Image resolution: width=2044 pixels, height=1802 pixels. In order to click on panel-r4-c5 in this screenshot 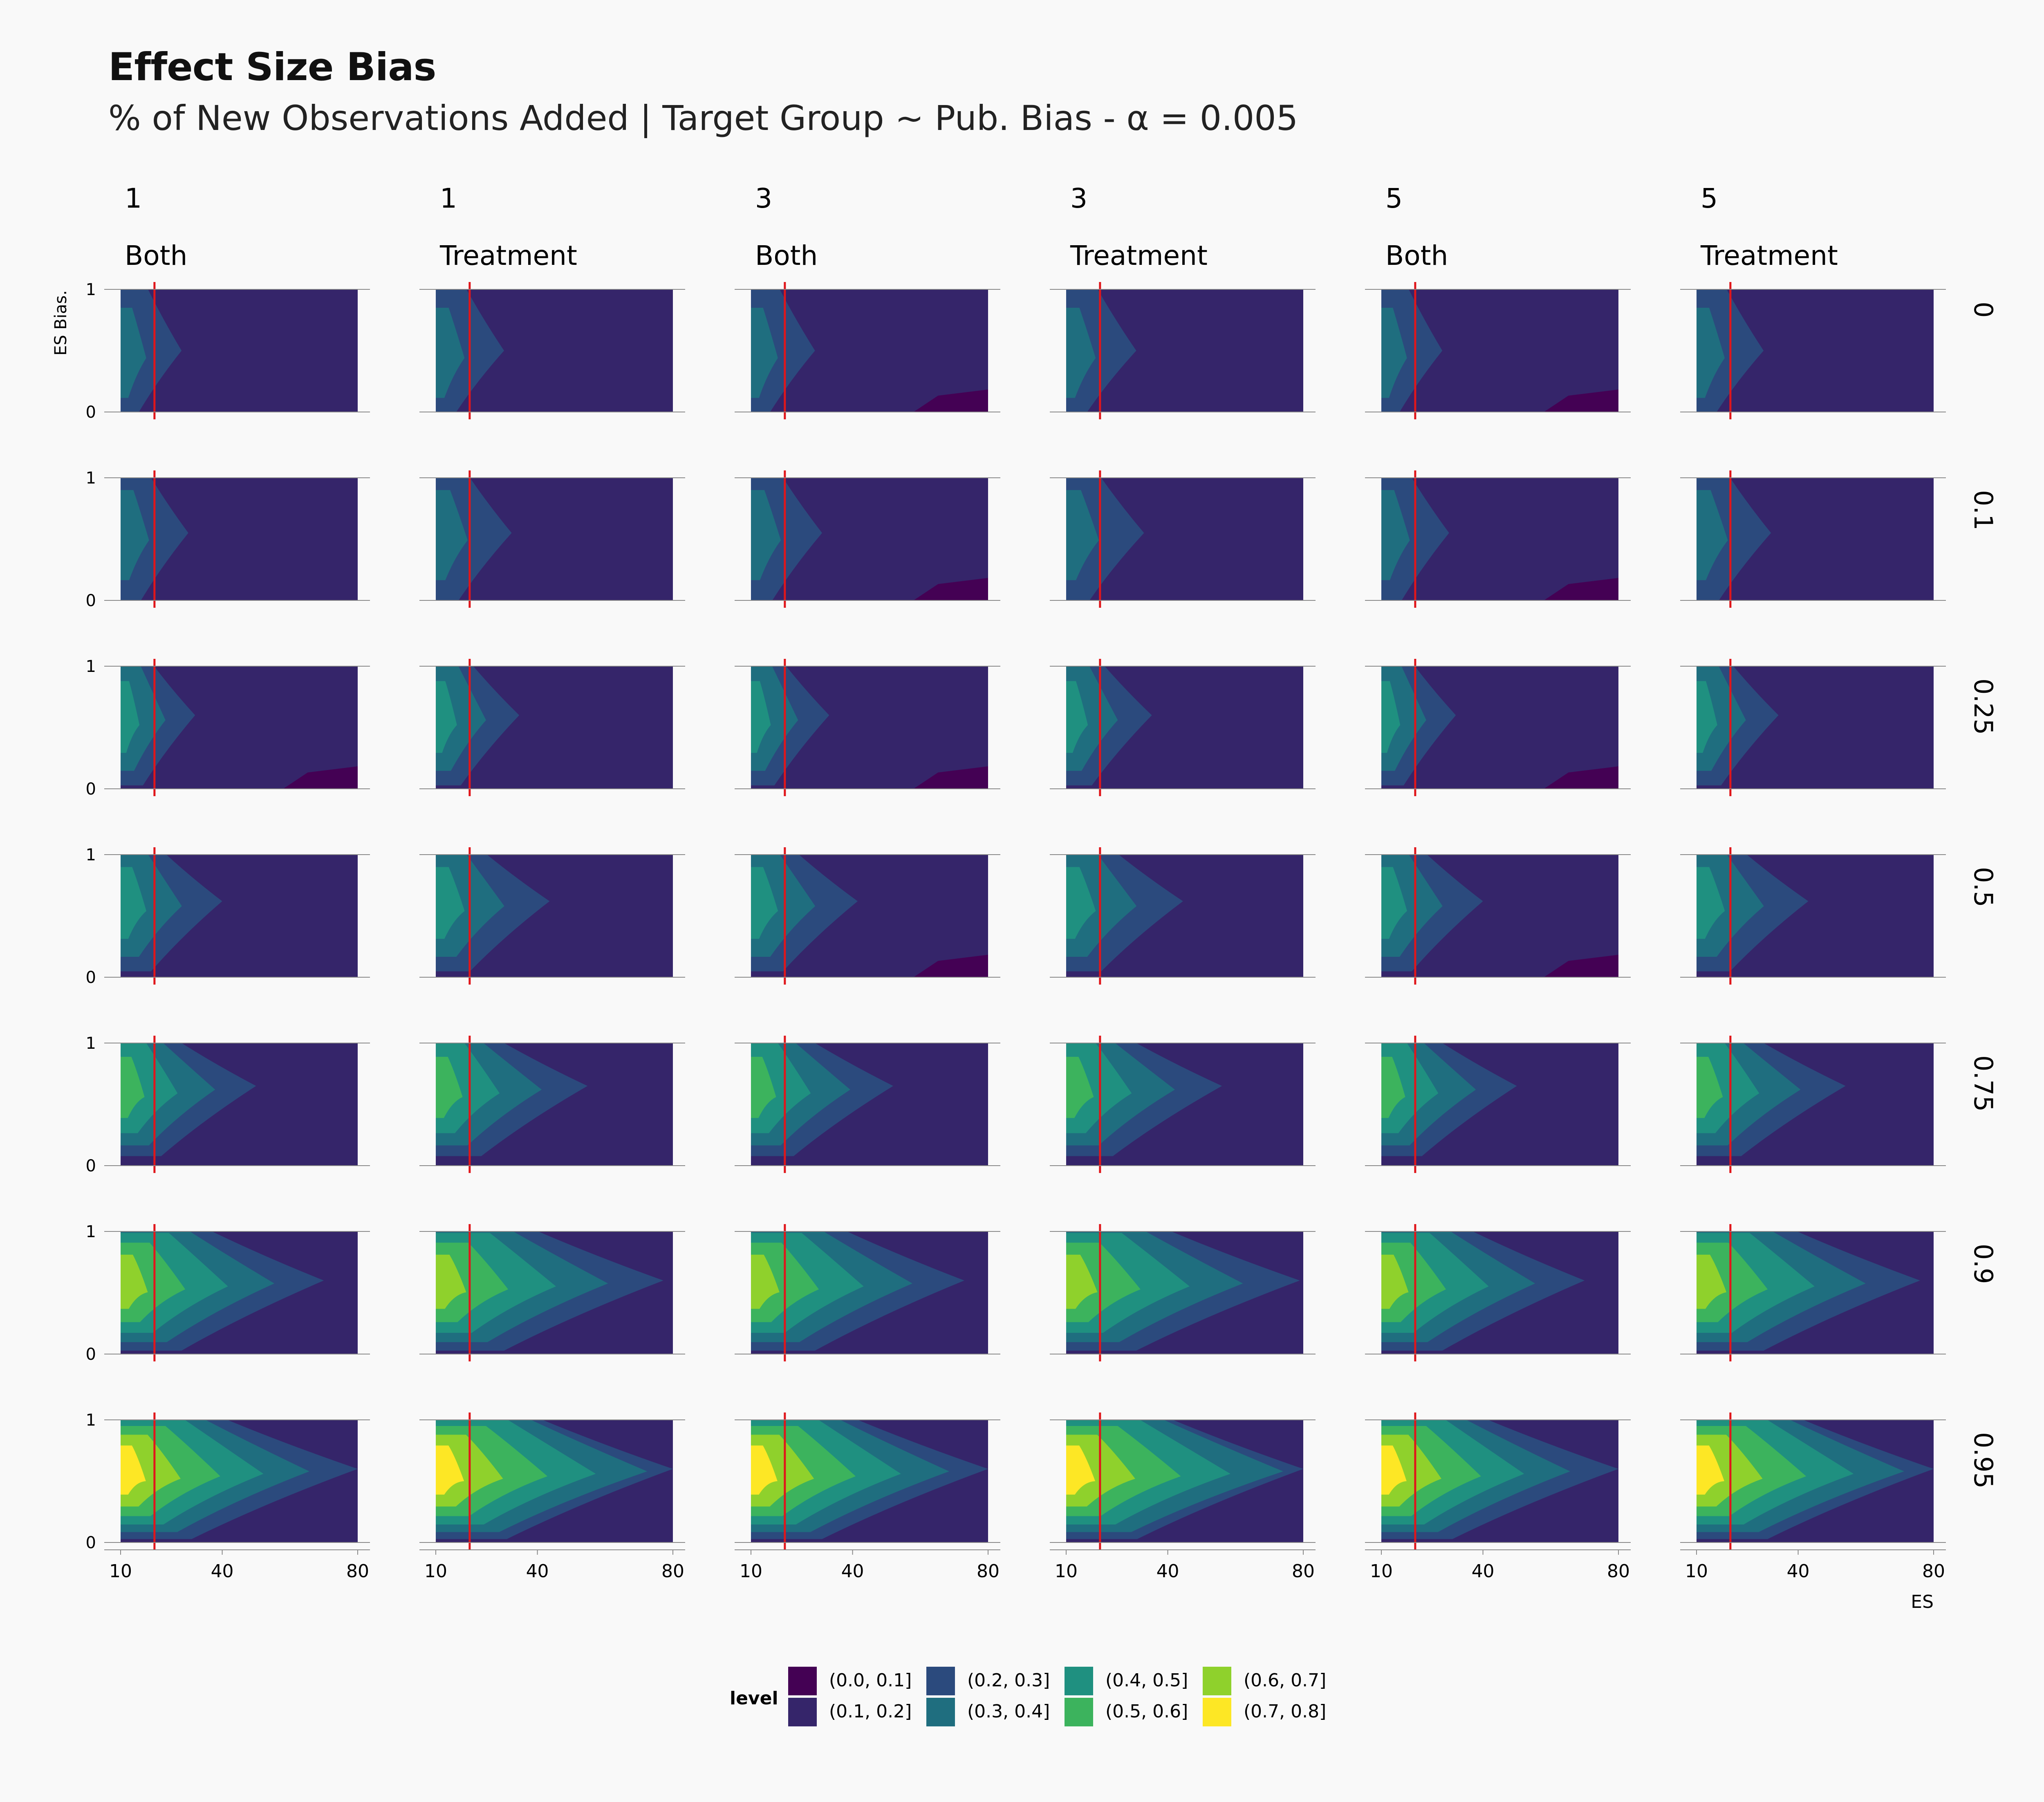, I will do `click(1498, 916)`.